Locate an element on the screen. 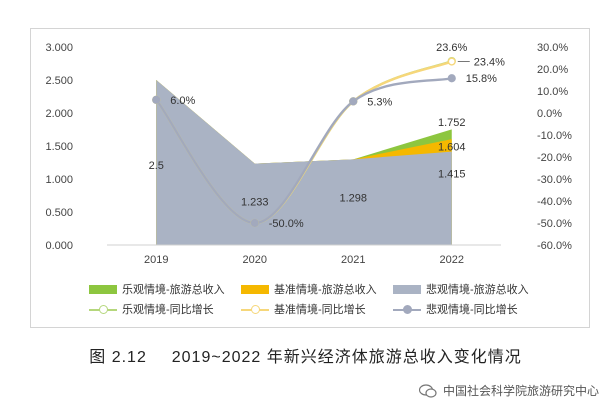 This screenshot has height=414, width=611. area-data-label: 2.5 is located at coordinates (156, 166).